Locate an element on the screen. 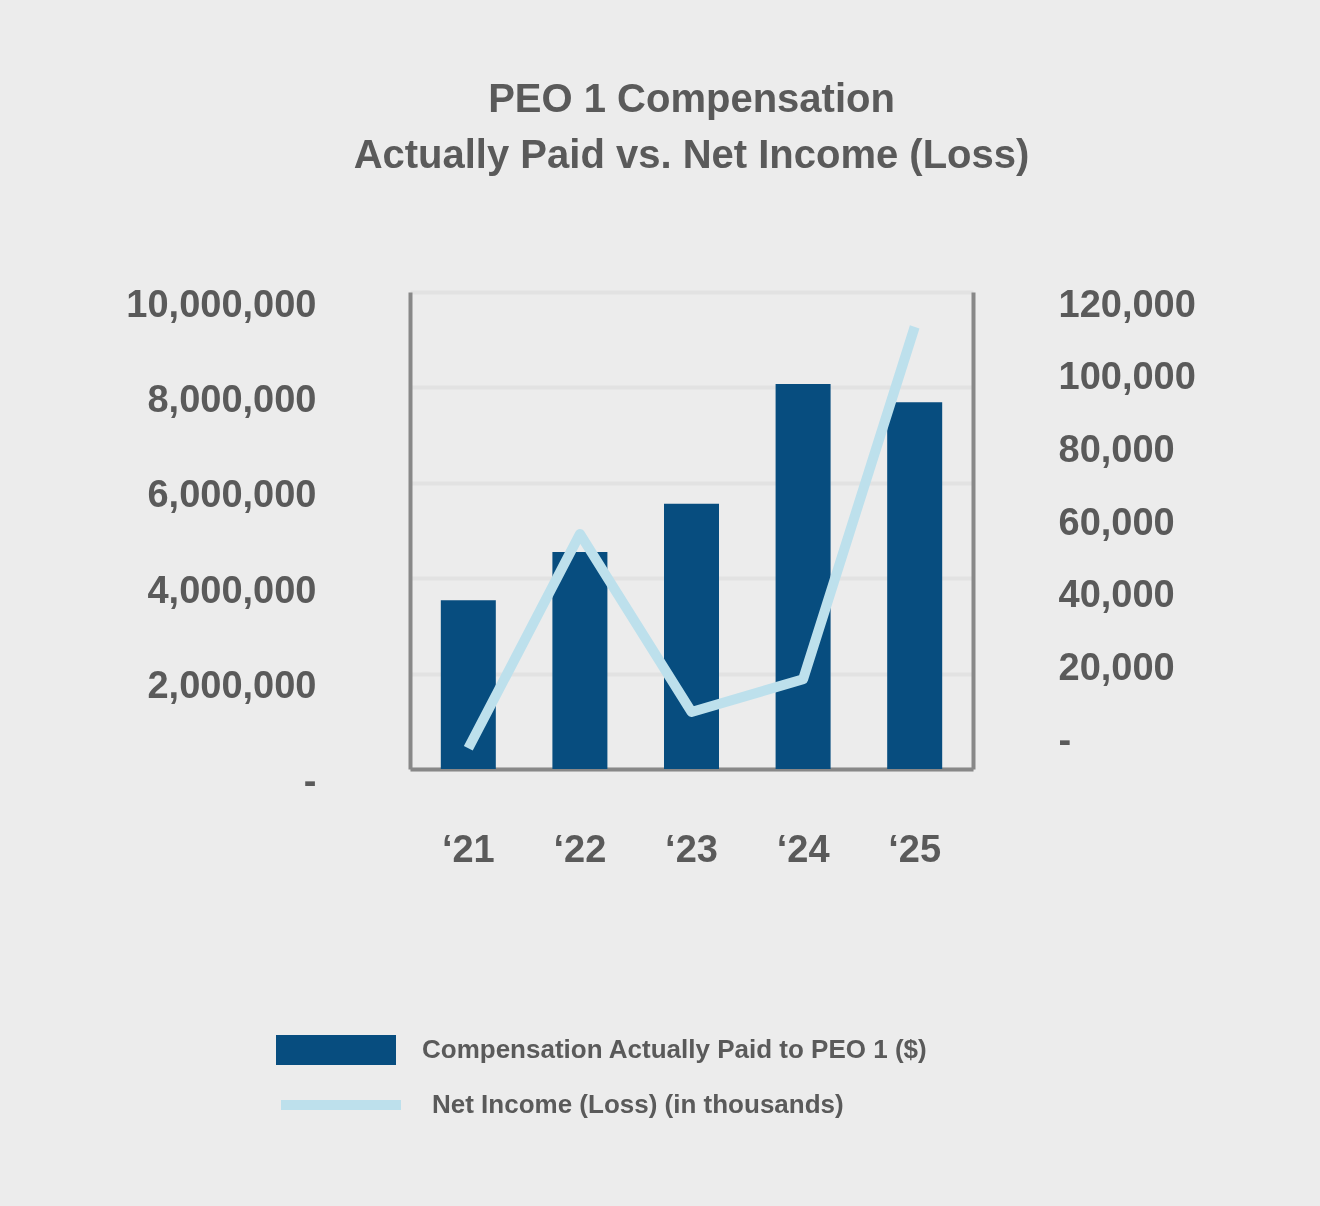 This screenshot has height=1206, width=1320. x-tick-label: ‘25 is located at coordinates (915, 848).